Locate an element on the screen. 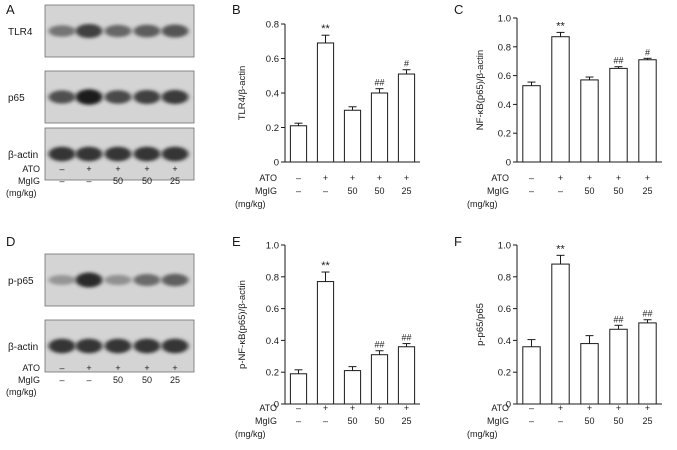 Image resolution: width=677 pixels, height=450 pixels. blot-label: p65 is located at coordinates (16, 98).